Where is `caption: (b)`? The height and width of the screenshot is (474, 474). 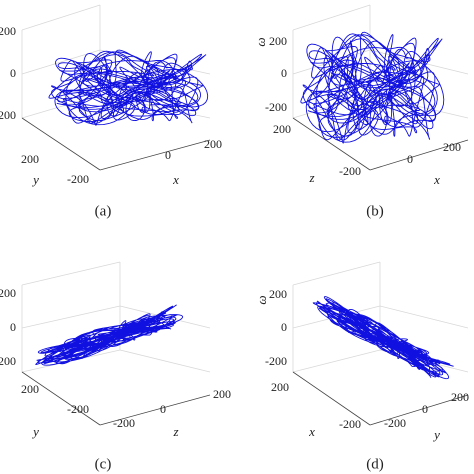 caption: (b) is located at coordinates (375, 211).